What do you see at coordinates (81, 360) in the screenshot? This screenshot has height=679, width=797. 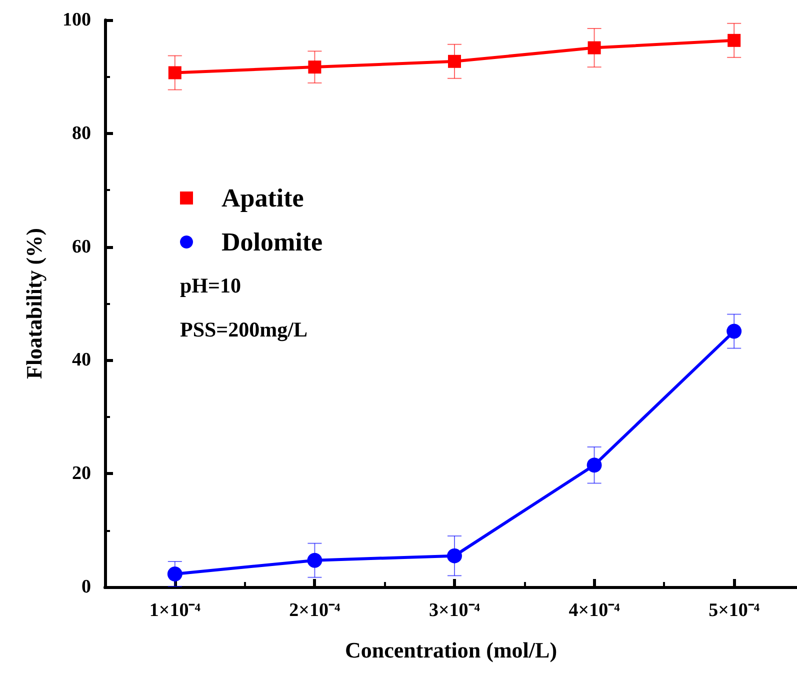 I see `y-tick-label: 40` at bounding box center [81, 360].